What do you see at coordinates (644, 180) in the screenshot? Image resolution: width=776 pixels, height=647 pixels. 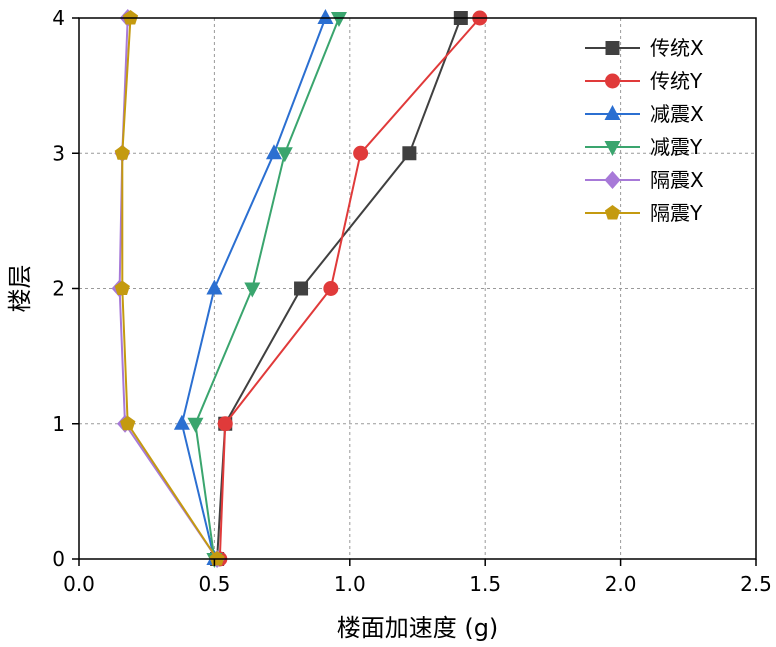 I see `legend-item: 隔震X` at bounding box center [644, 180].